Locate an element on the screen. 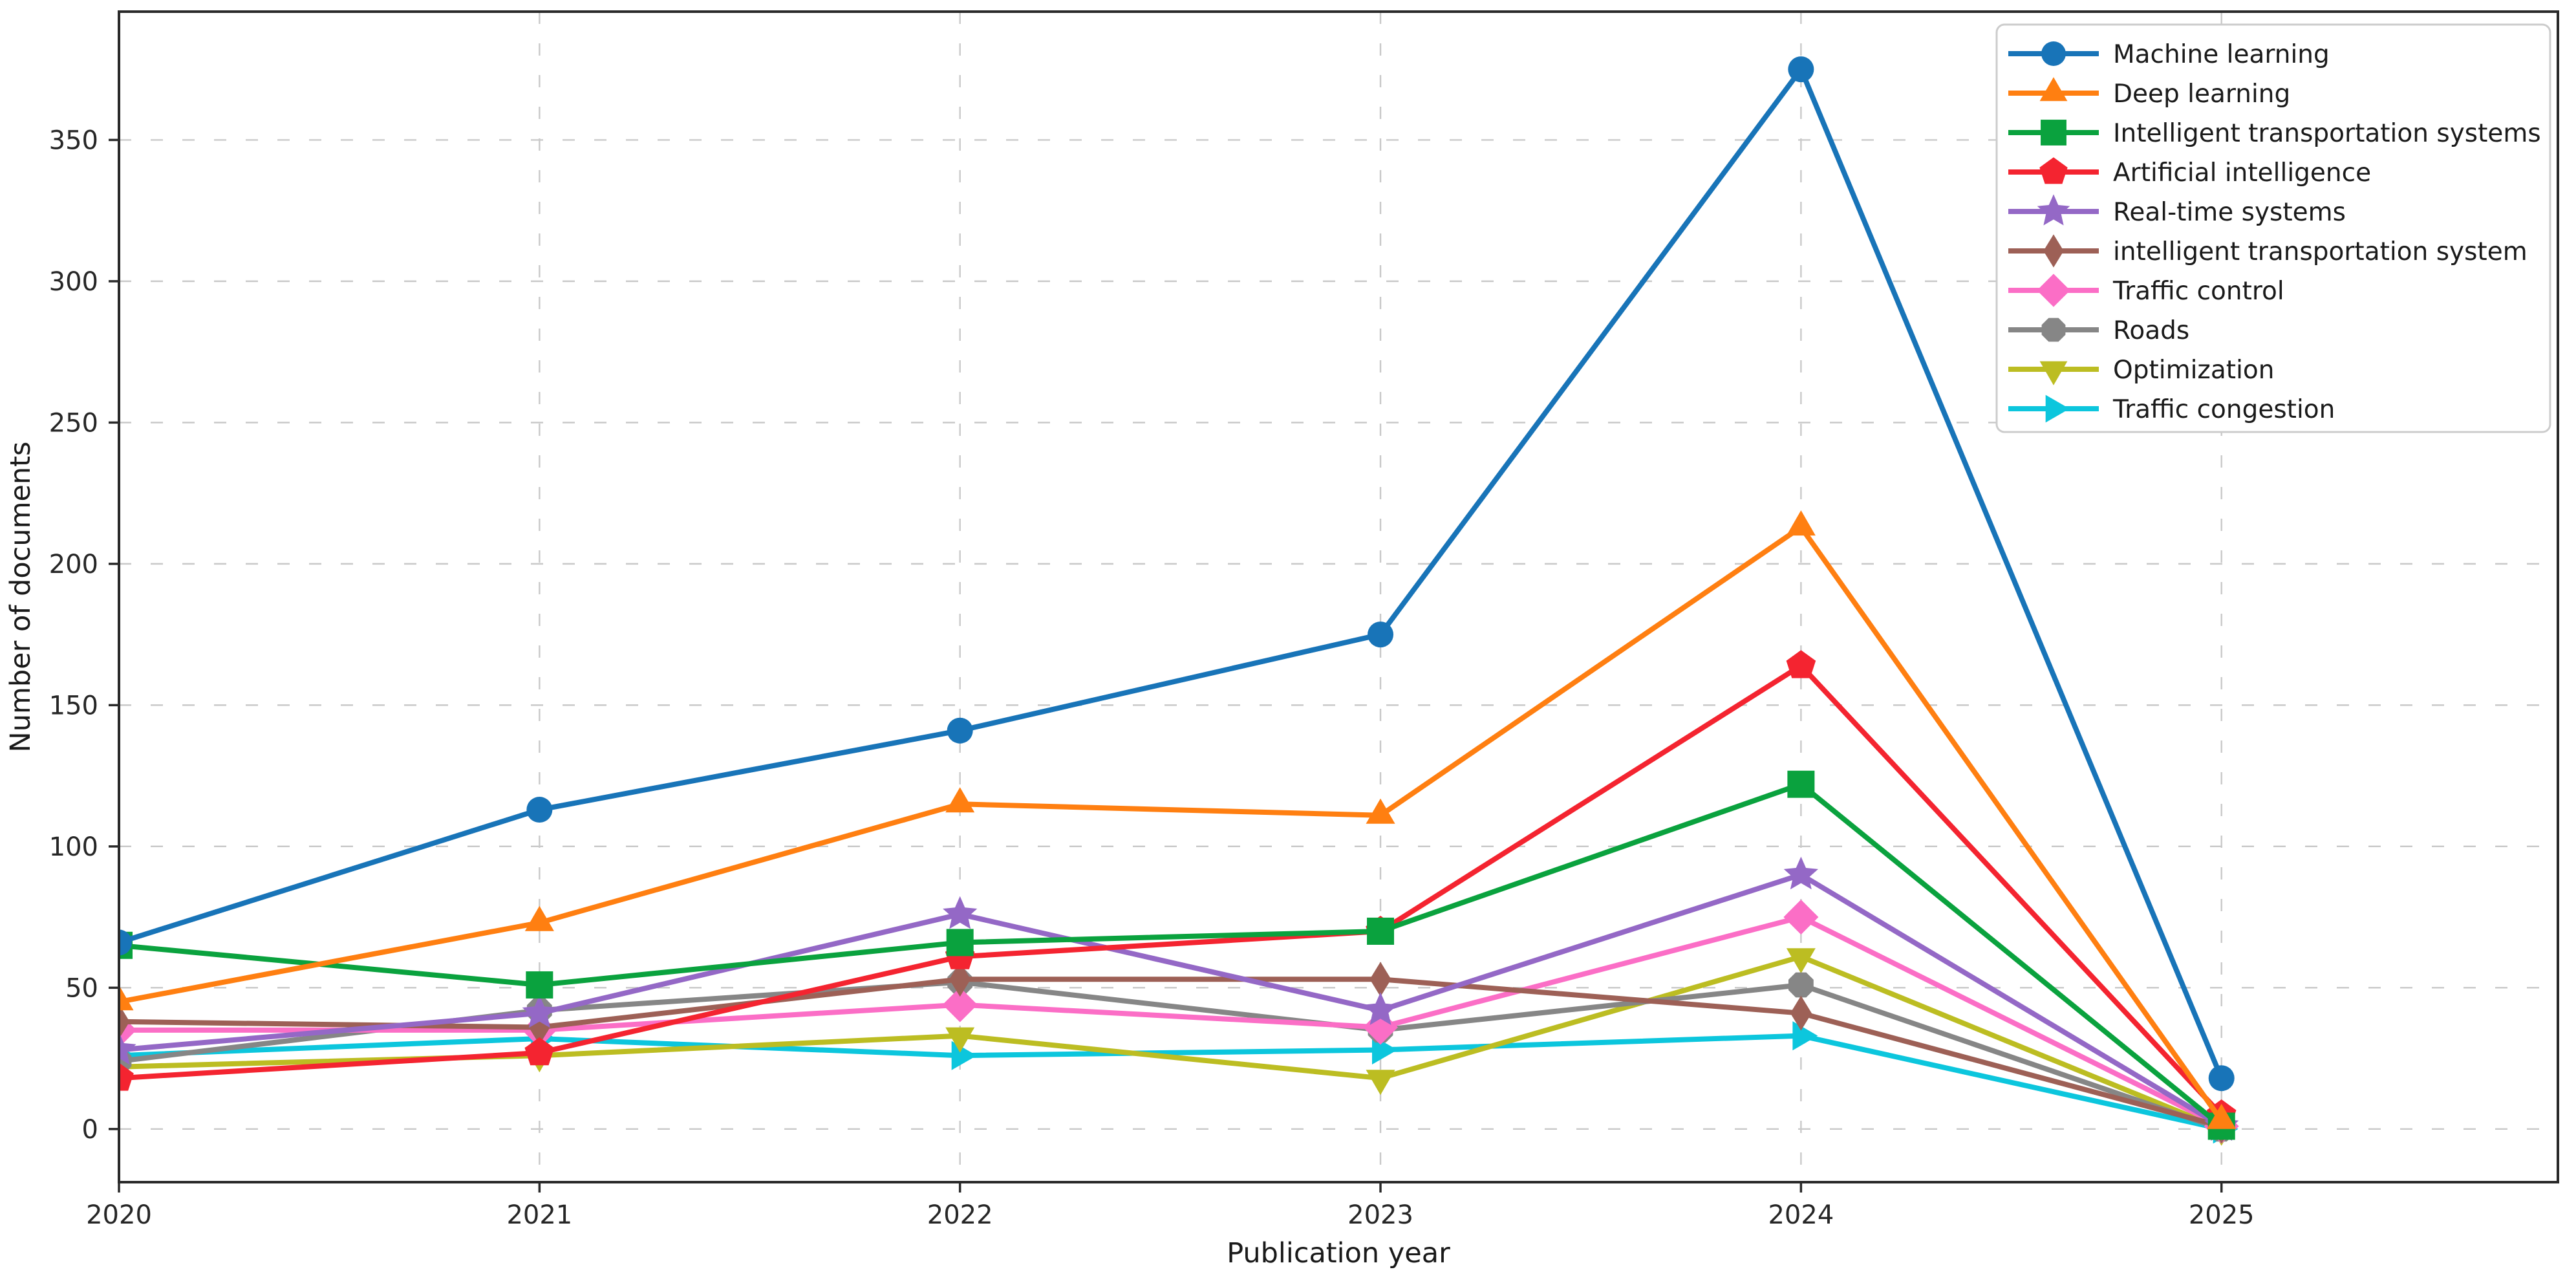  y-tick-label: 250 is located at coordinates (73, 423).